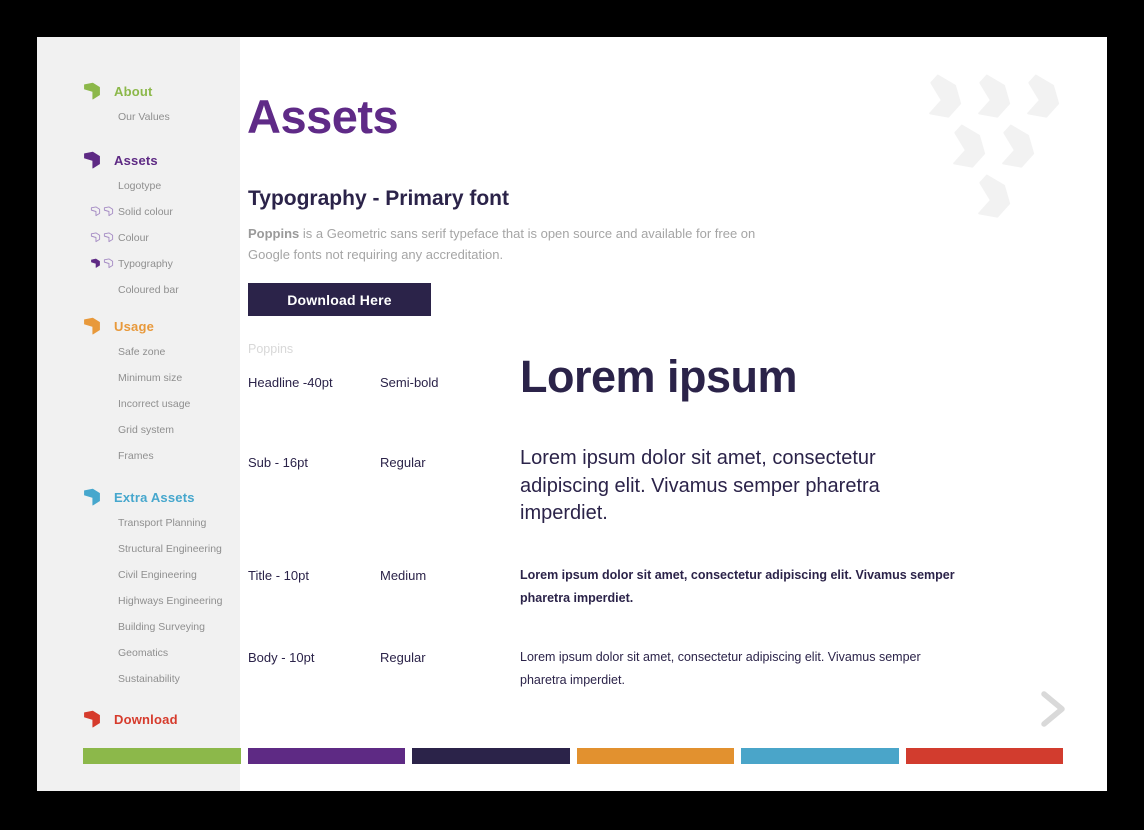 This screenshot has height=830, width=1144. What do you see at coordinates (271, 349) in the screenshot?
I see `font-name-label: Poppins` at bounding box center [271, 349].